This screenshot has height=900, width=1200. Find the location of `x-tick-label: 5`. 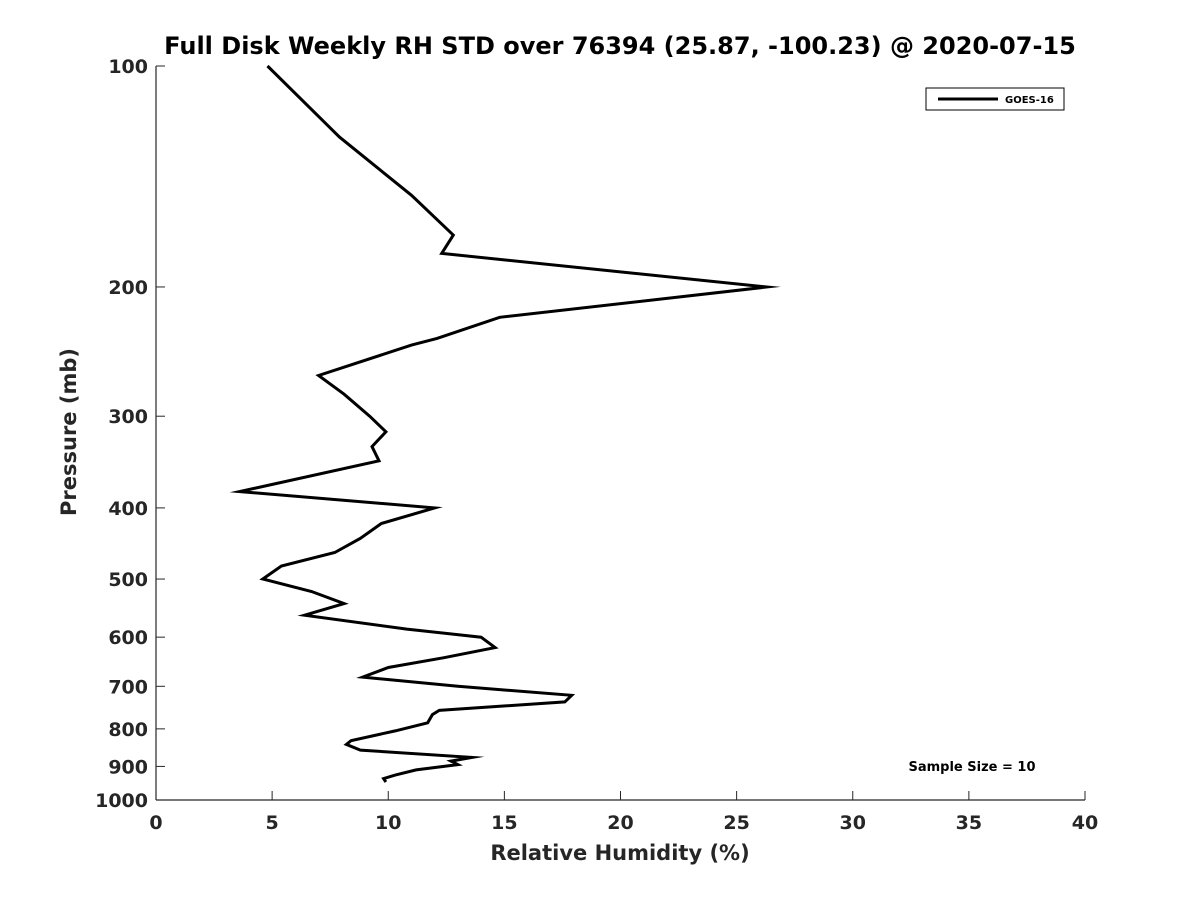

x-tick-label: 5 is located at coordinates (272, 823).